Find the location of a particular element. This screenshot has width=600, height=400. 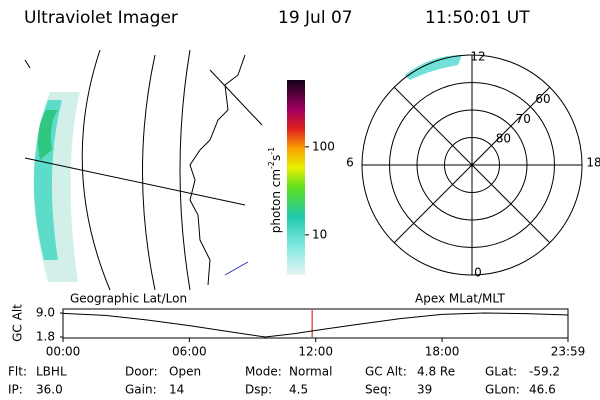

colorbar-label: photon cm-2s-1 is located at coordinates (275, 190).